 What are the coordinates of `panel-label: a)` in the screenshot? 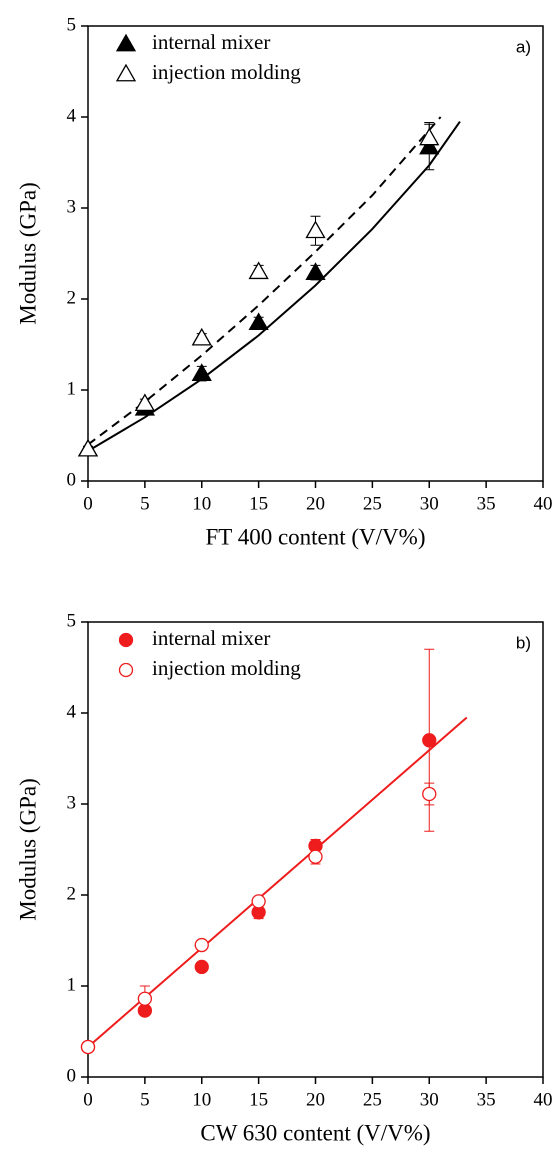 It's located at (523, 46).